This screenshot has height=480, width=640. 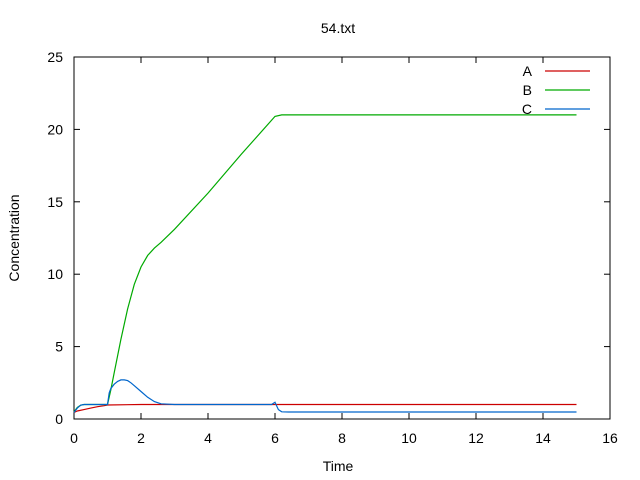 What do you see at coordinates (59, 419) in the screenshot?
I see `y-tick-label: 0` at bounding box center [59, 419].